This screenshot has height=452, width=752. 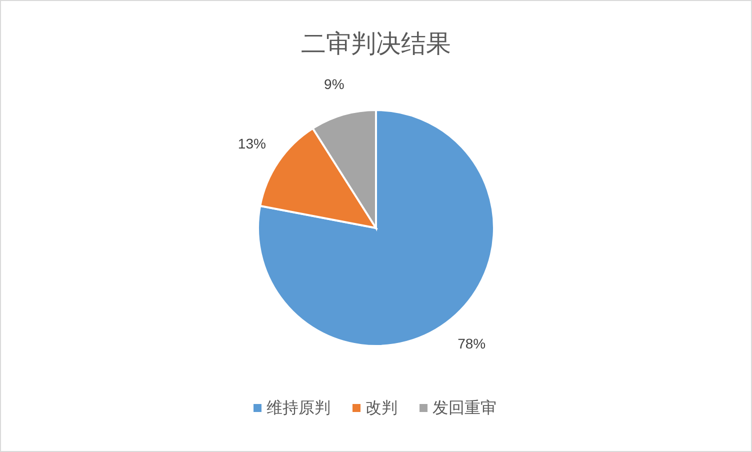 I want to click on data-label: 78%, so click(x=472, y=344).